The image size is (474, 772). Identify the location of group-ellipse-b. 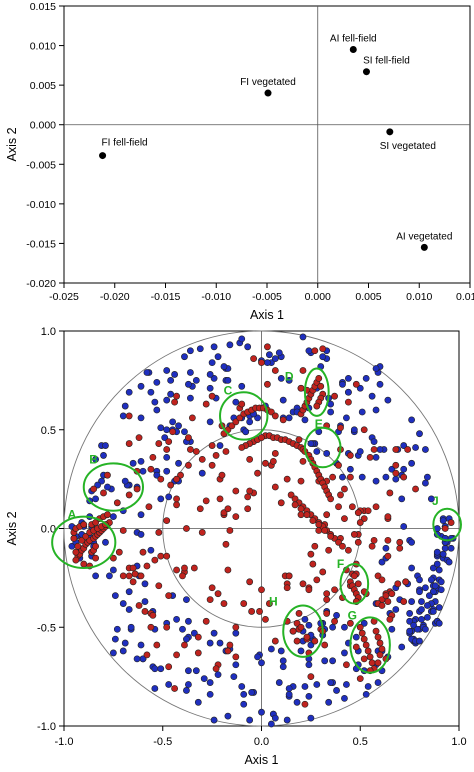
(113, 487).